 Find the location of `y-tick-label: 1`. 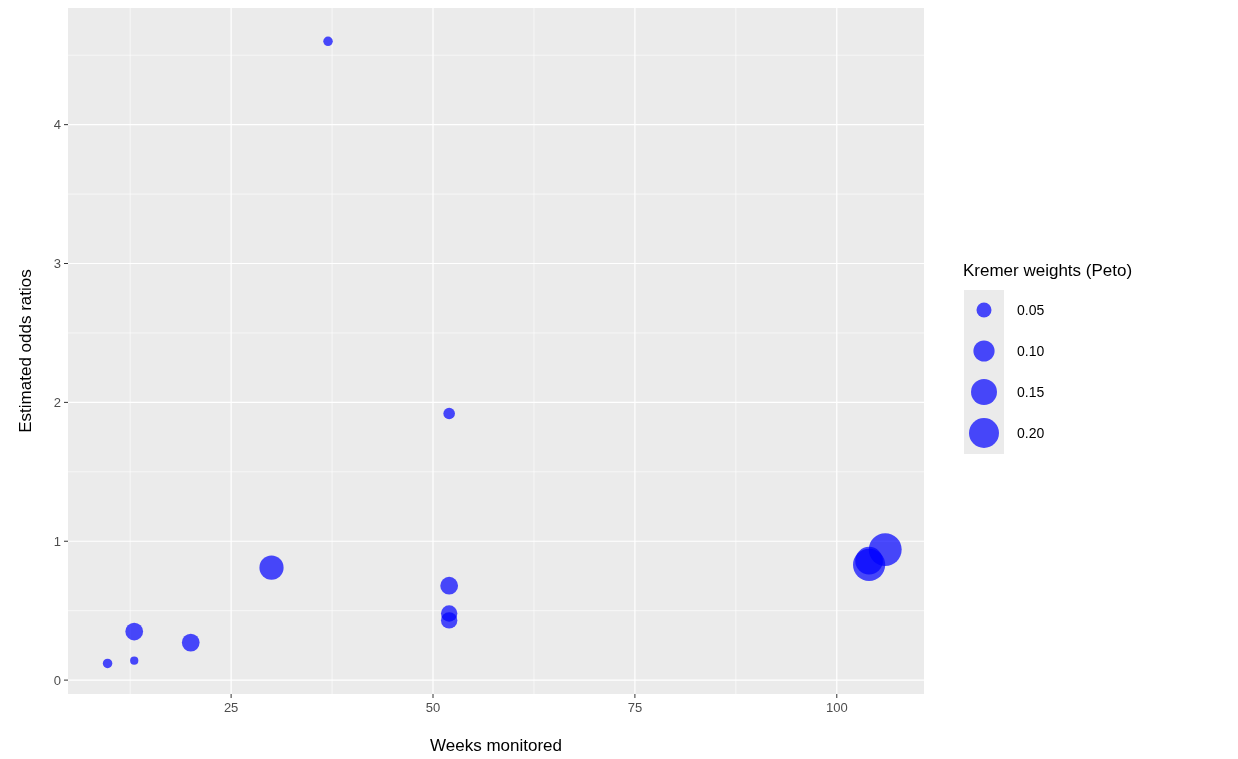

y-tick-label: 1 is located at coordinates (57, 541).